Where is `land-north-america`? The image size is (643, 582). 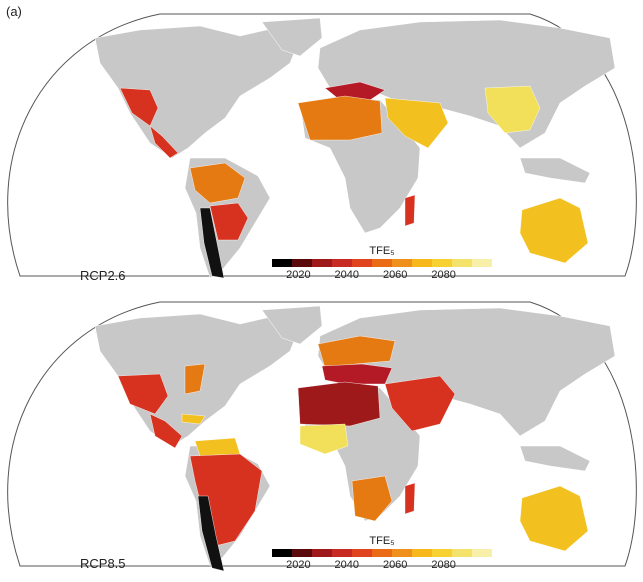
land-north-america is located at coordinates (197, 92).